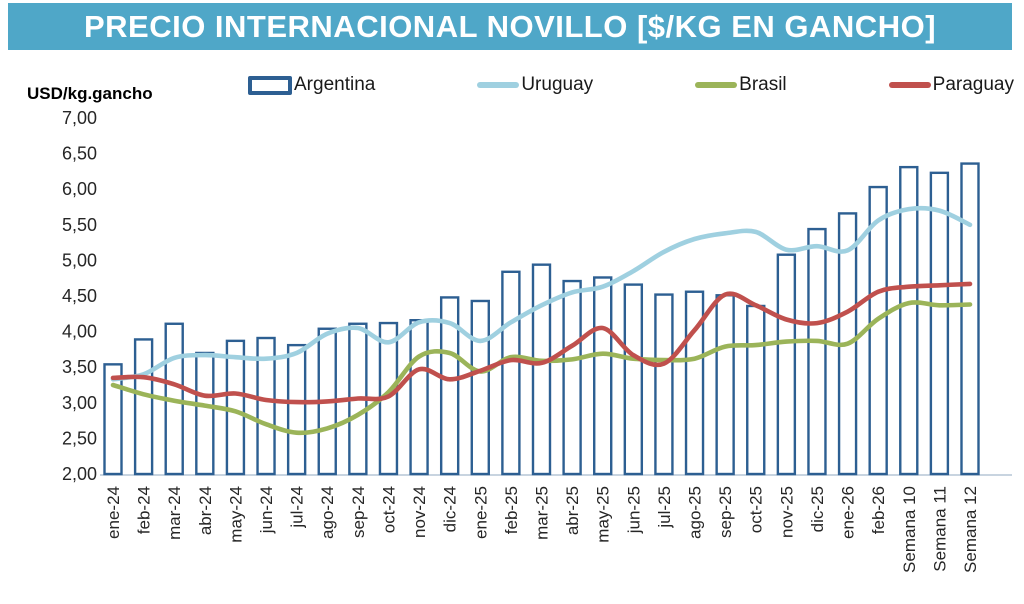 Image resolution: width=1024 pixels, height=604 pixels. Describe the element at coordinates (388, 509) in the screenshot. I see `x-tick-label: oct-24` at that location.